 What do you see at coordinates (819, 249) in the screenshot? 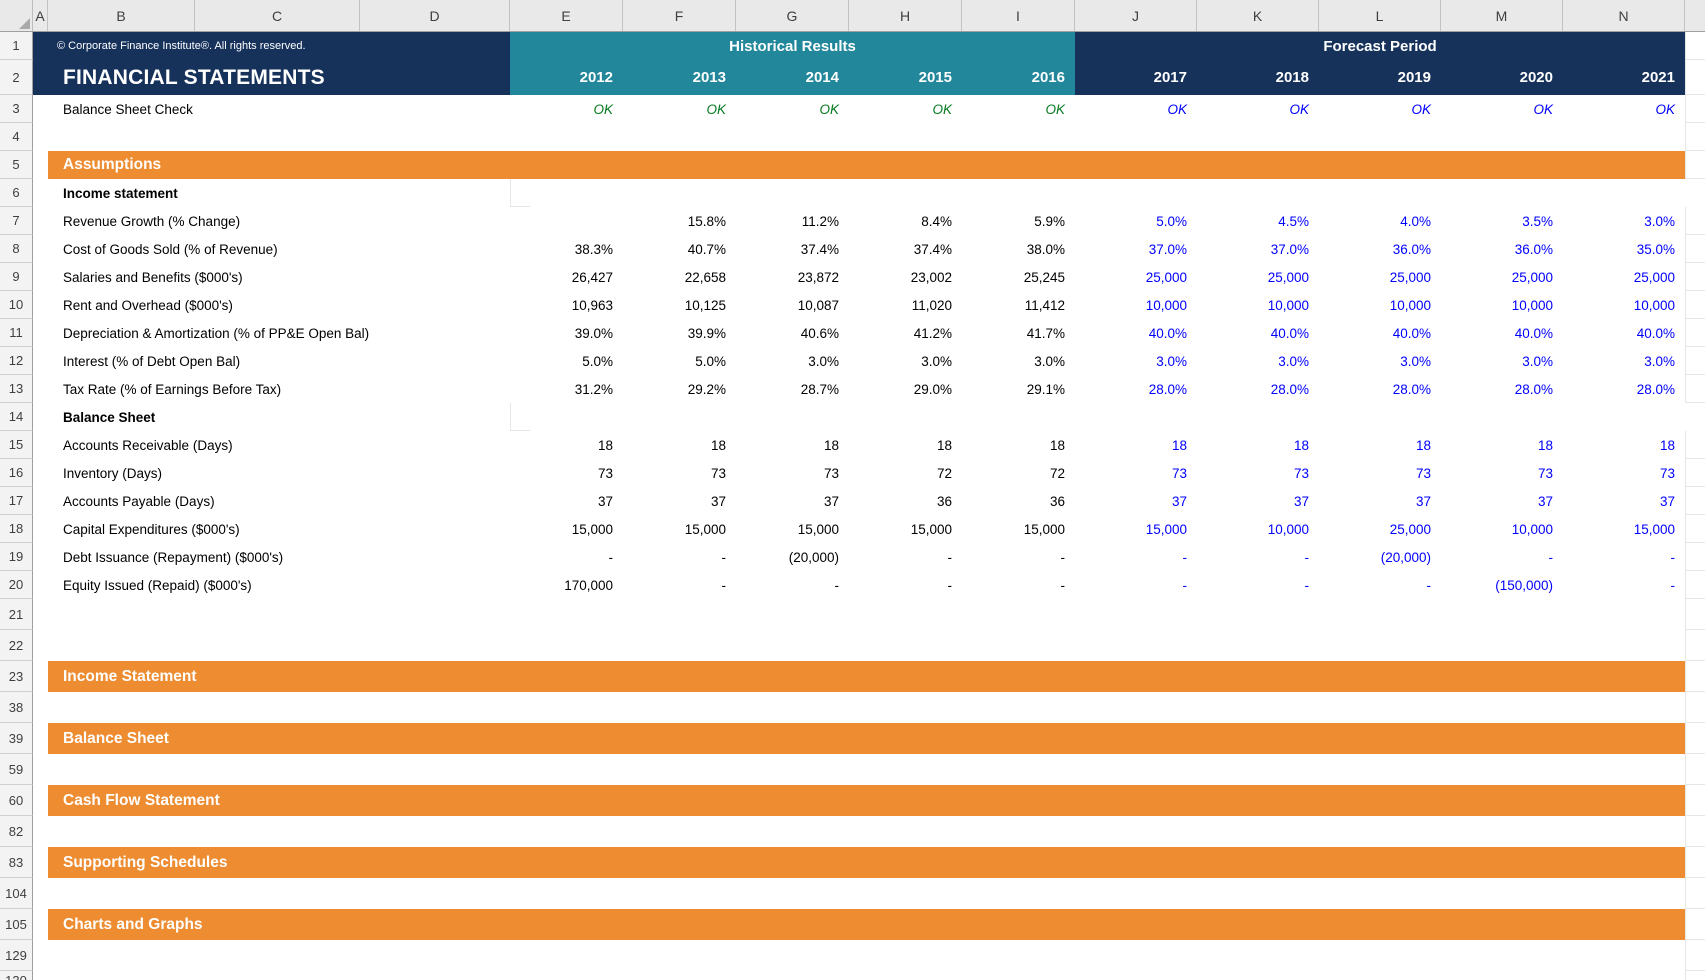
I see `cell-value: 37.4%` at bounding box center [819, 249].